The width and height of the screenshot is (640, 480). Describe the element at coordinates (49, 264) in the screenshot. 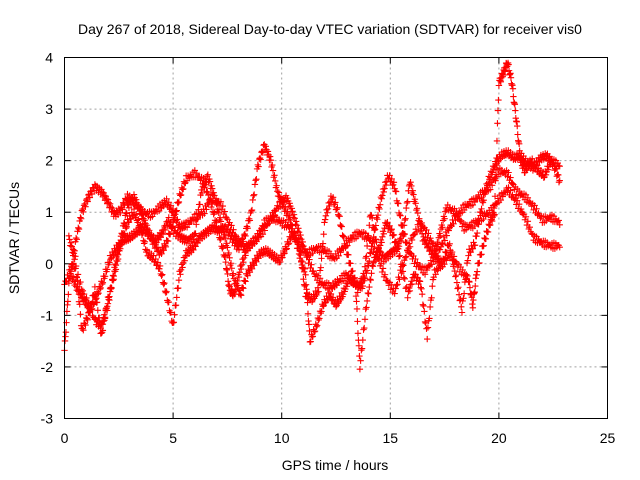

I see `y-tick-label: 0` at that location.